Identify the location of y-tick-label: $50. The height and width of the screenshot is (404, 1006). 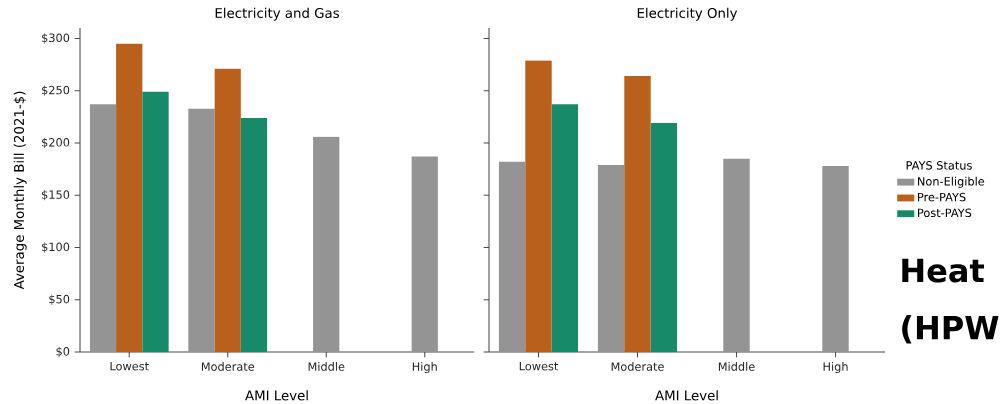
(59, 299).